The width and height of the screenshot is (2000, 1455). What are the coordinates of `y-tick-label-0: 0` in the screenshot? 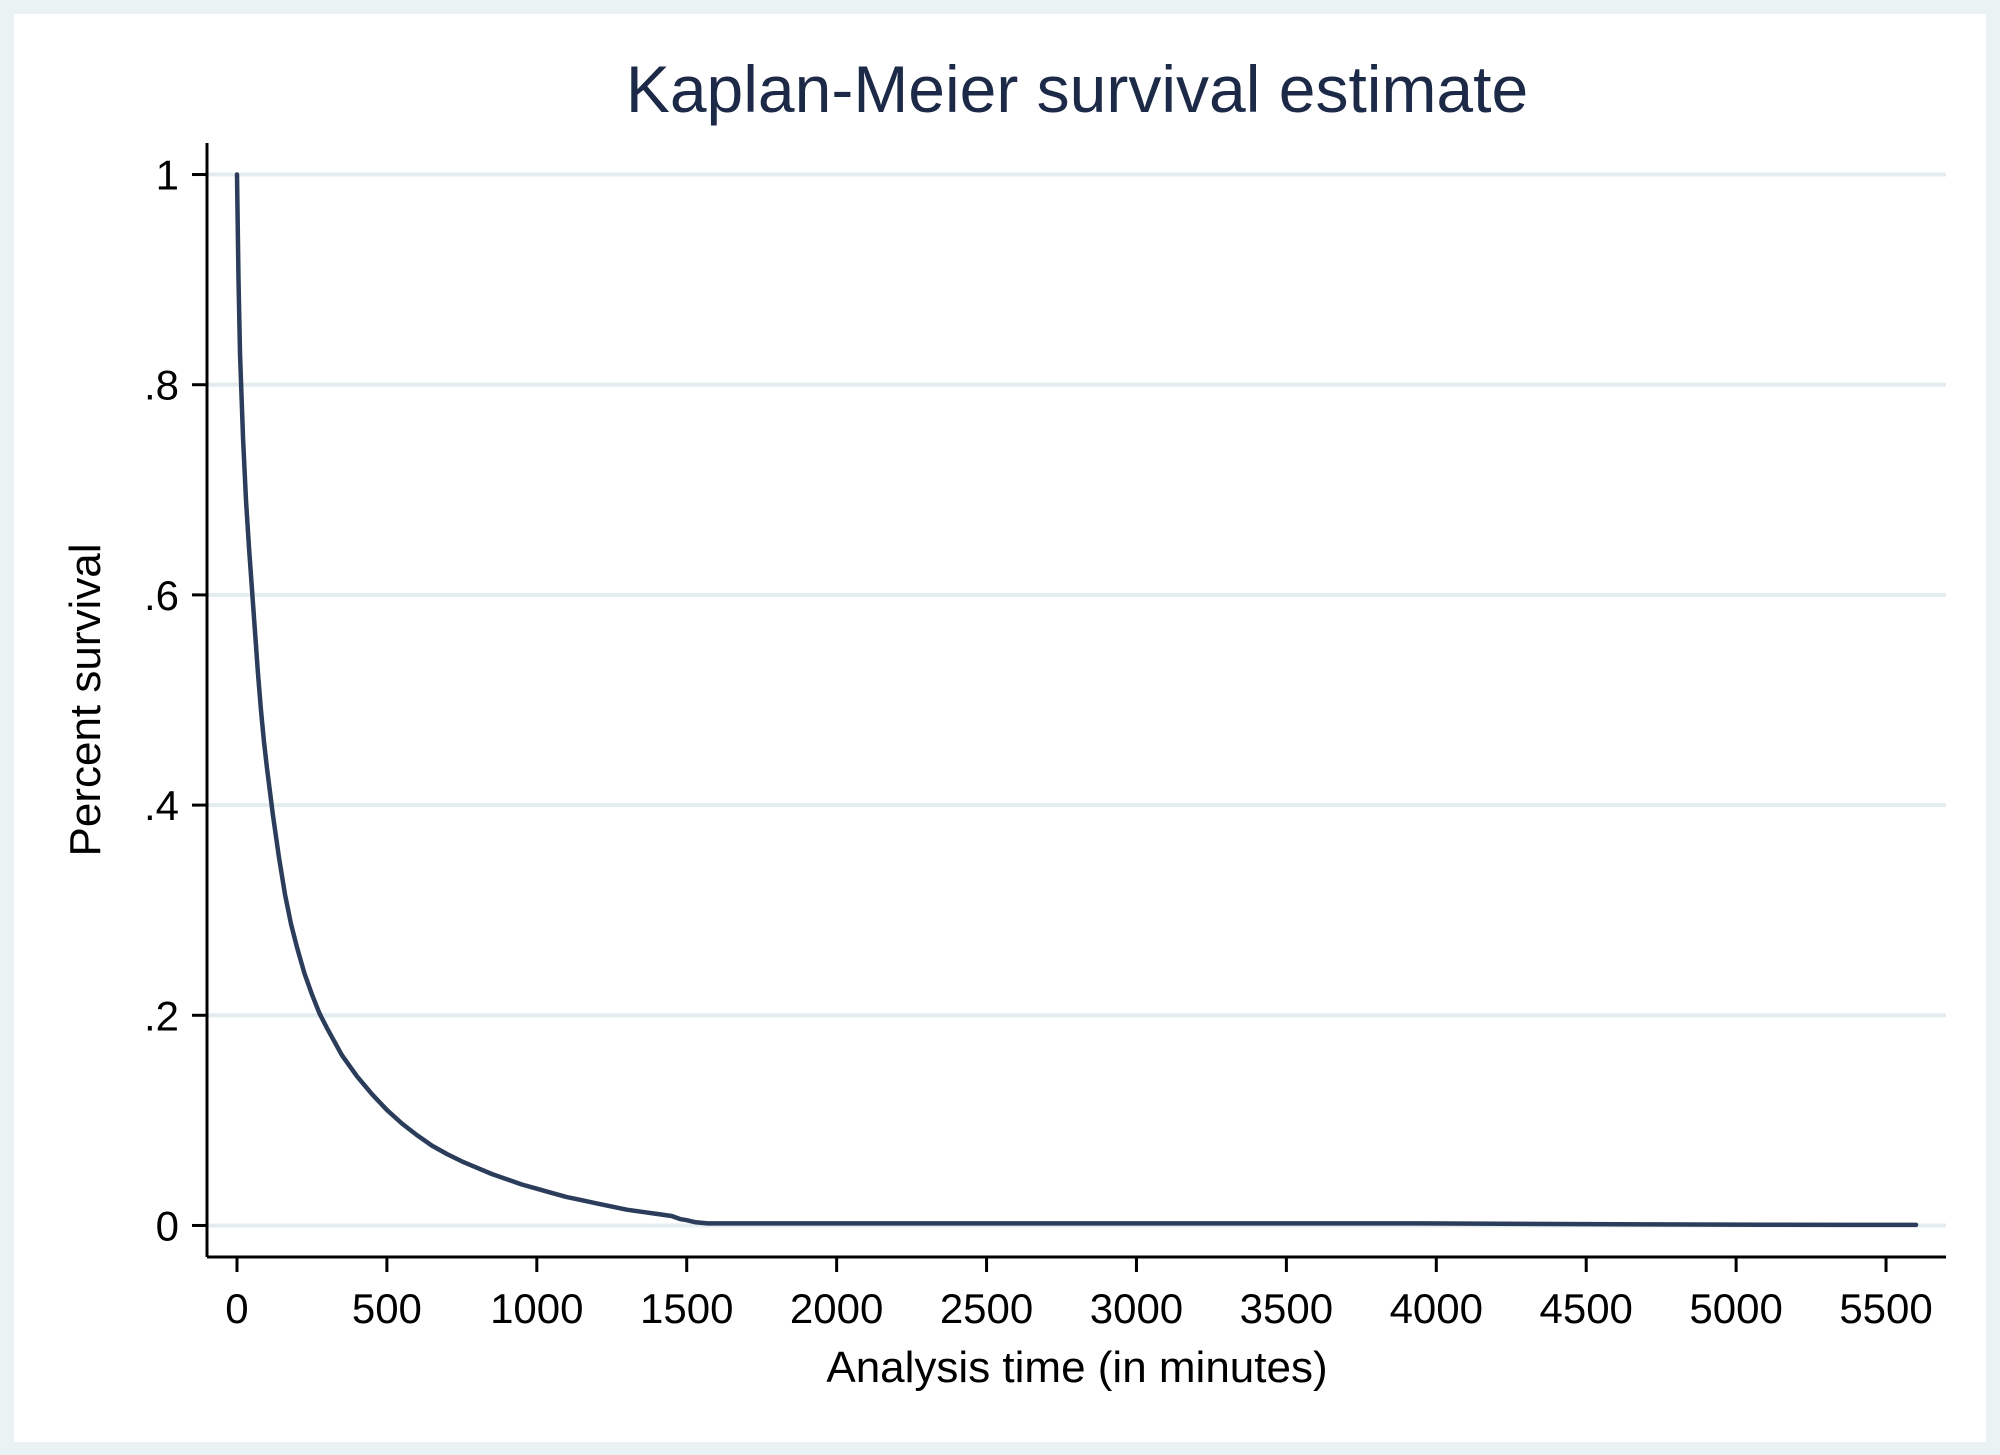 It's located at (167, 1225).